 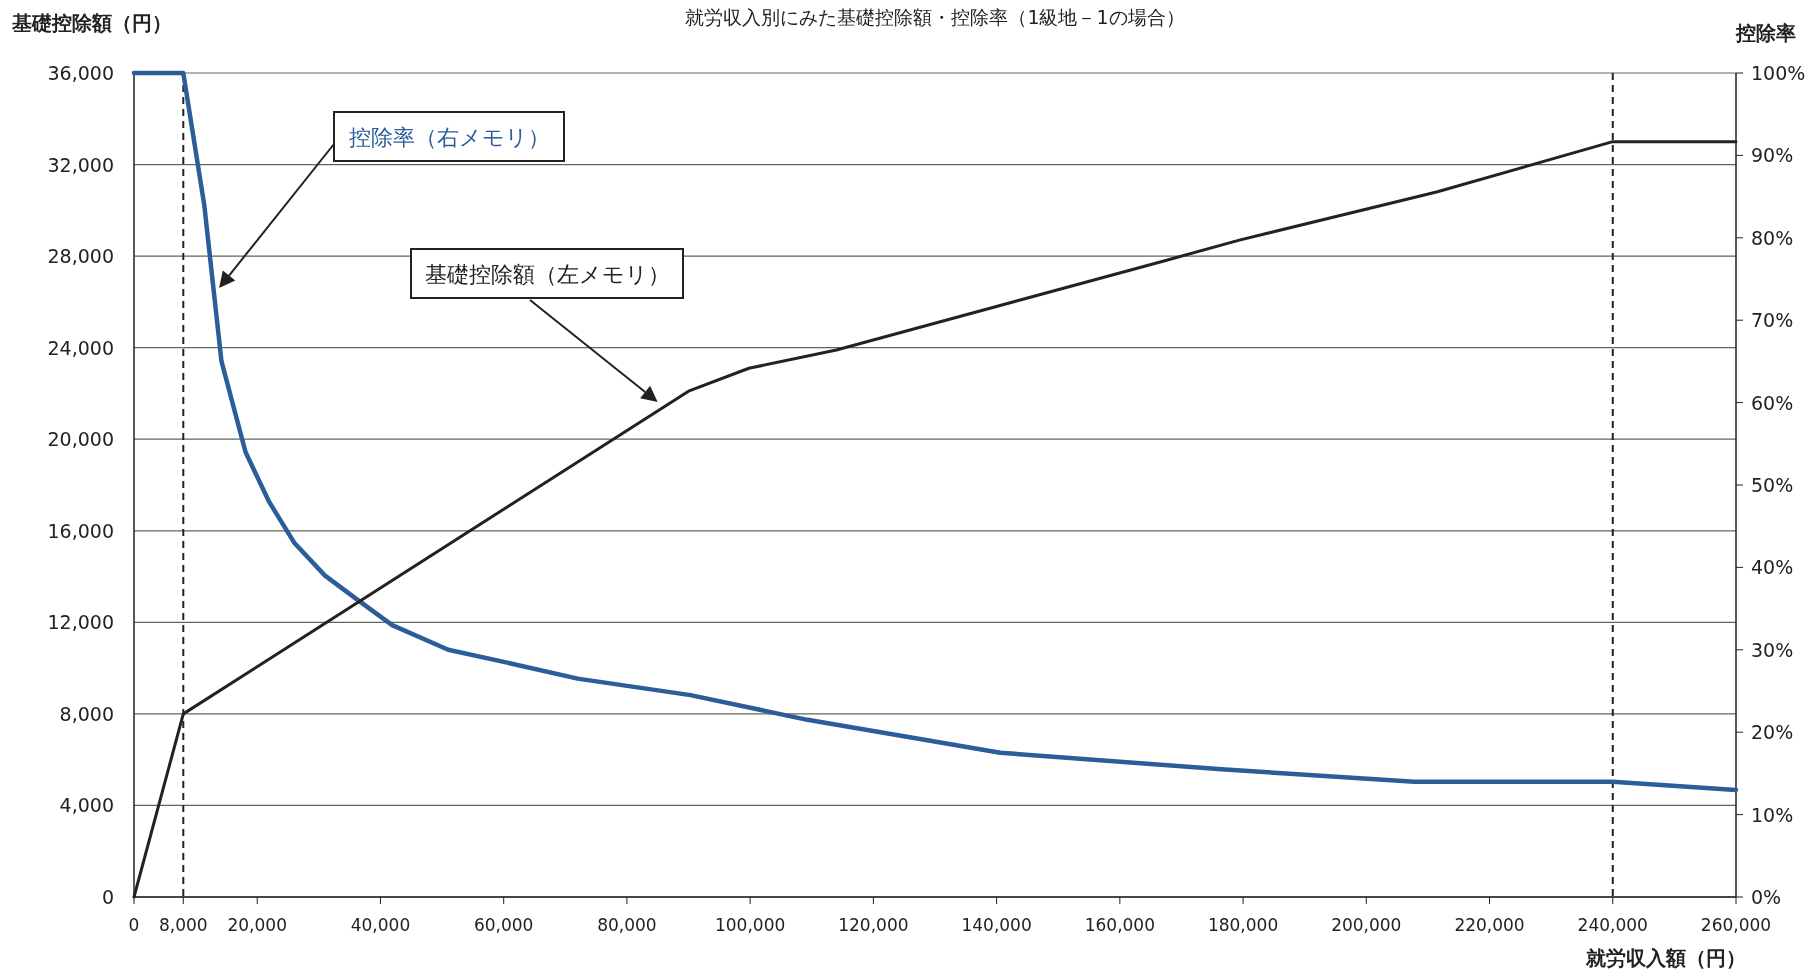 I want to click on y2label: 控除率, so click(x=1766, y=33).